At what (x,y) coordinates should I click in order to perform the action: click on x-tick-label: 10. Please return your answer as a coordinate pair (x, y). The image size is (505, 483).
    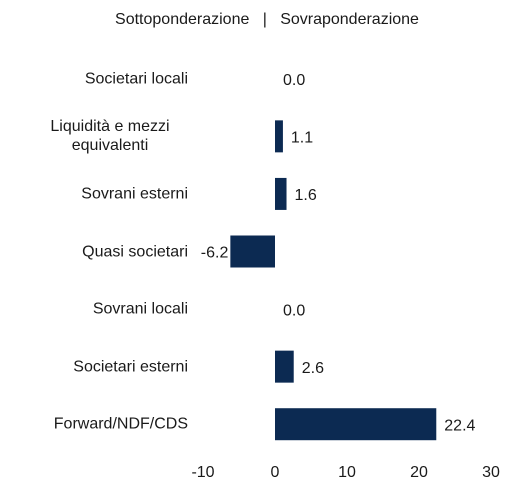
    Looking at the image, I should click on (347, 472).